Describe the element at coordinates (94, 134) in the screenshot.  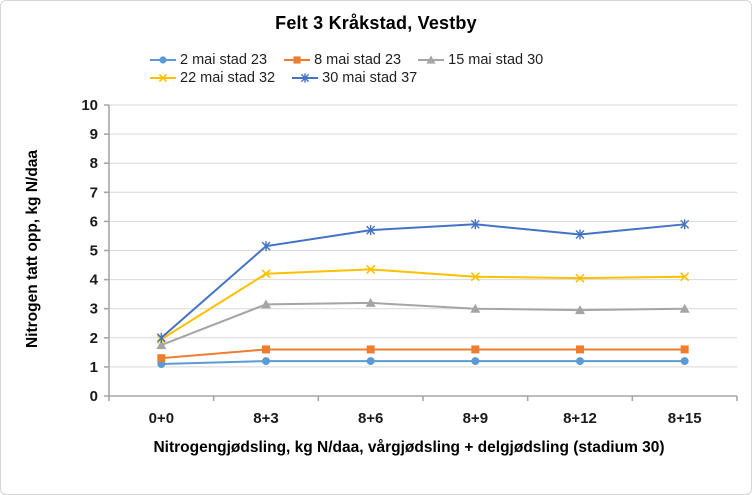
I see `y-tick-label: 9` at that location.